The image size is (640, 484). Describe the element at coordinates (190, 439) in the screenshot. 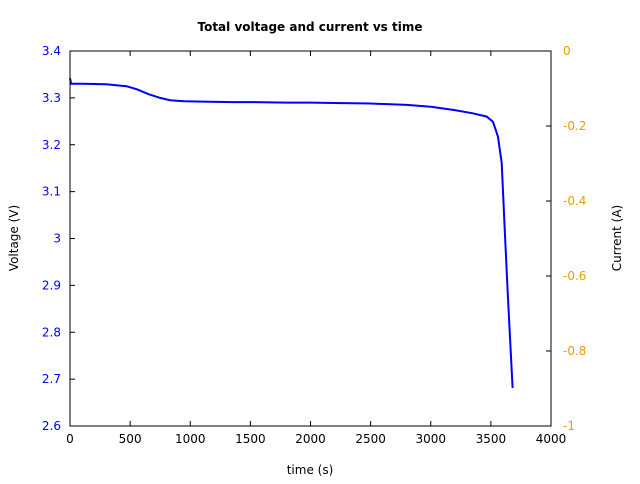

I see `x-tick-label: 1000` at that location.